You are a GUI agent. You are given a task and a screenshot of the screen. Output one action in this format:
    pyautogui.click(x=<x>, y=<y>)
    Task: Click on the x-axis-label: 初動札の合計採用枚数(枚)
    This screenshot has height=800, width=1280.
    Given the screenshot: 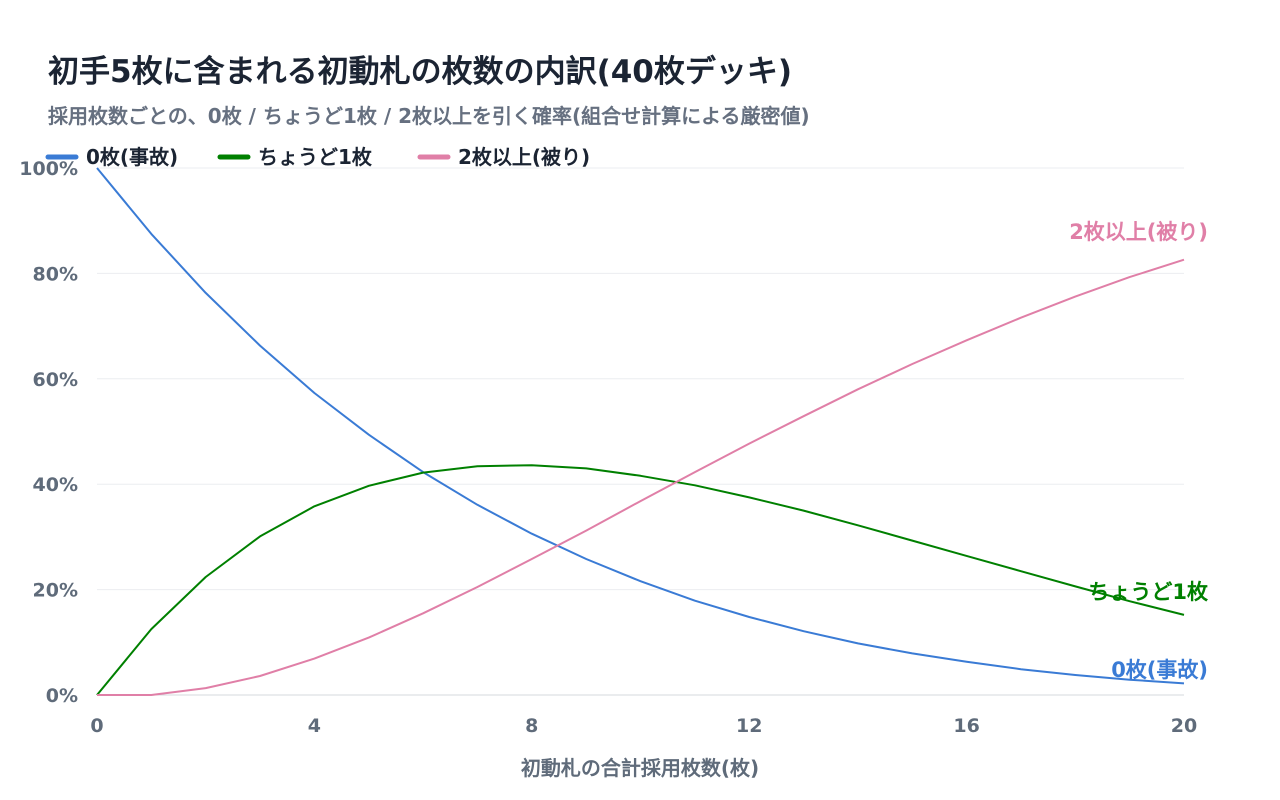 What is the action you would take?
    pyautogui.click(x=640, y=768)
    